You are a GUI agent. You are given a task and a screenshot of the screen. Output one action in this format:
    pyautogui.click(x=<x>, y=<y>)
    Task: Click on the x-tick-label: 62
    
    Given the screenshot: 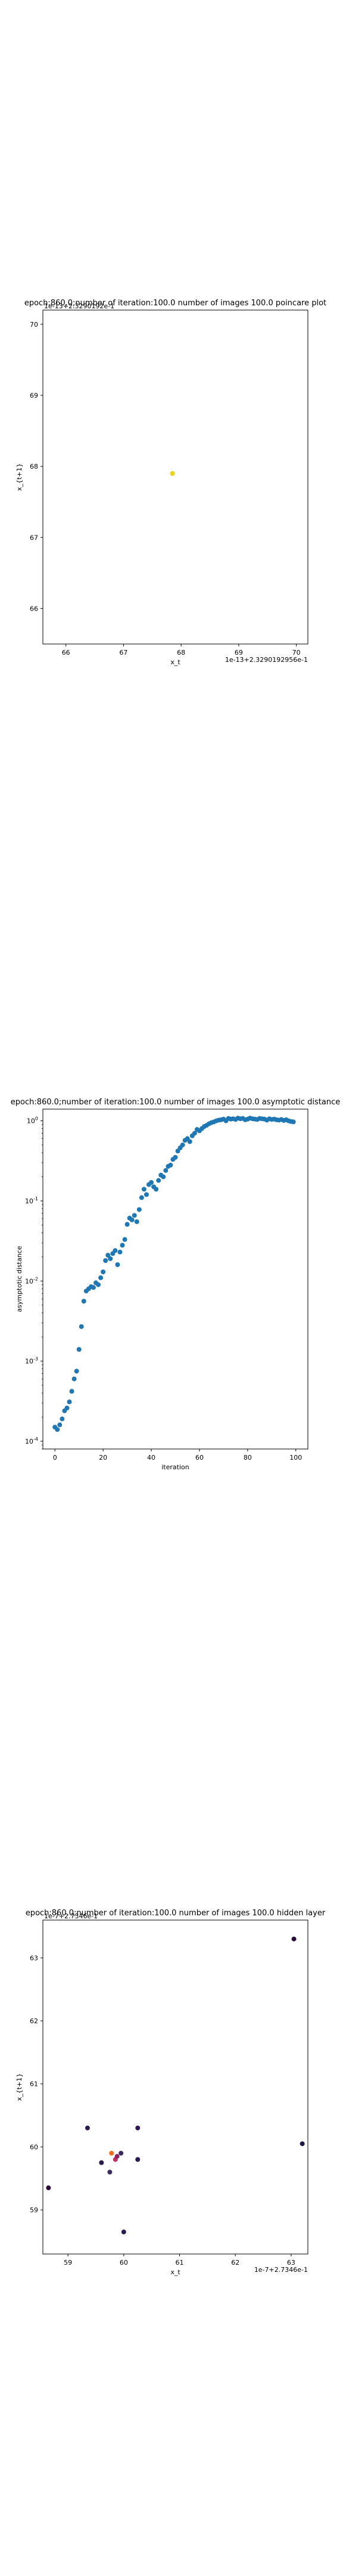 What is the action you would take?
    pyautogui.click(x=235, y=2263)
    